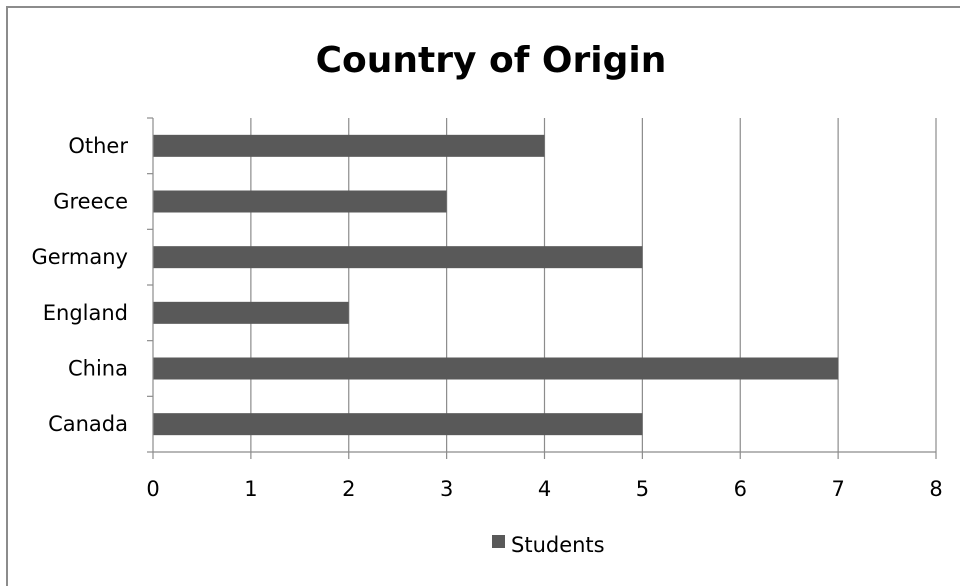 This screenshot has width=960, height=586. I want to click on x-tick-label-1: 1, so click(250, 489).